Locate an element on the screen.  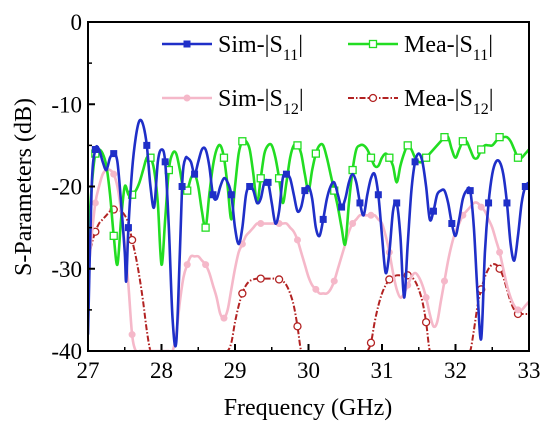
x-tick-label: 33 is located at coordinates (529, 370).